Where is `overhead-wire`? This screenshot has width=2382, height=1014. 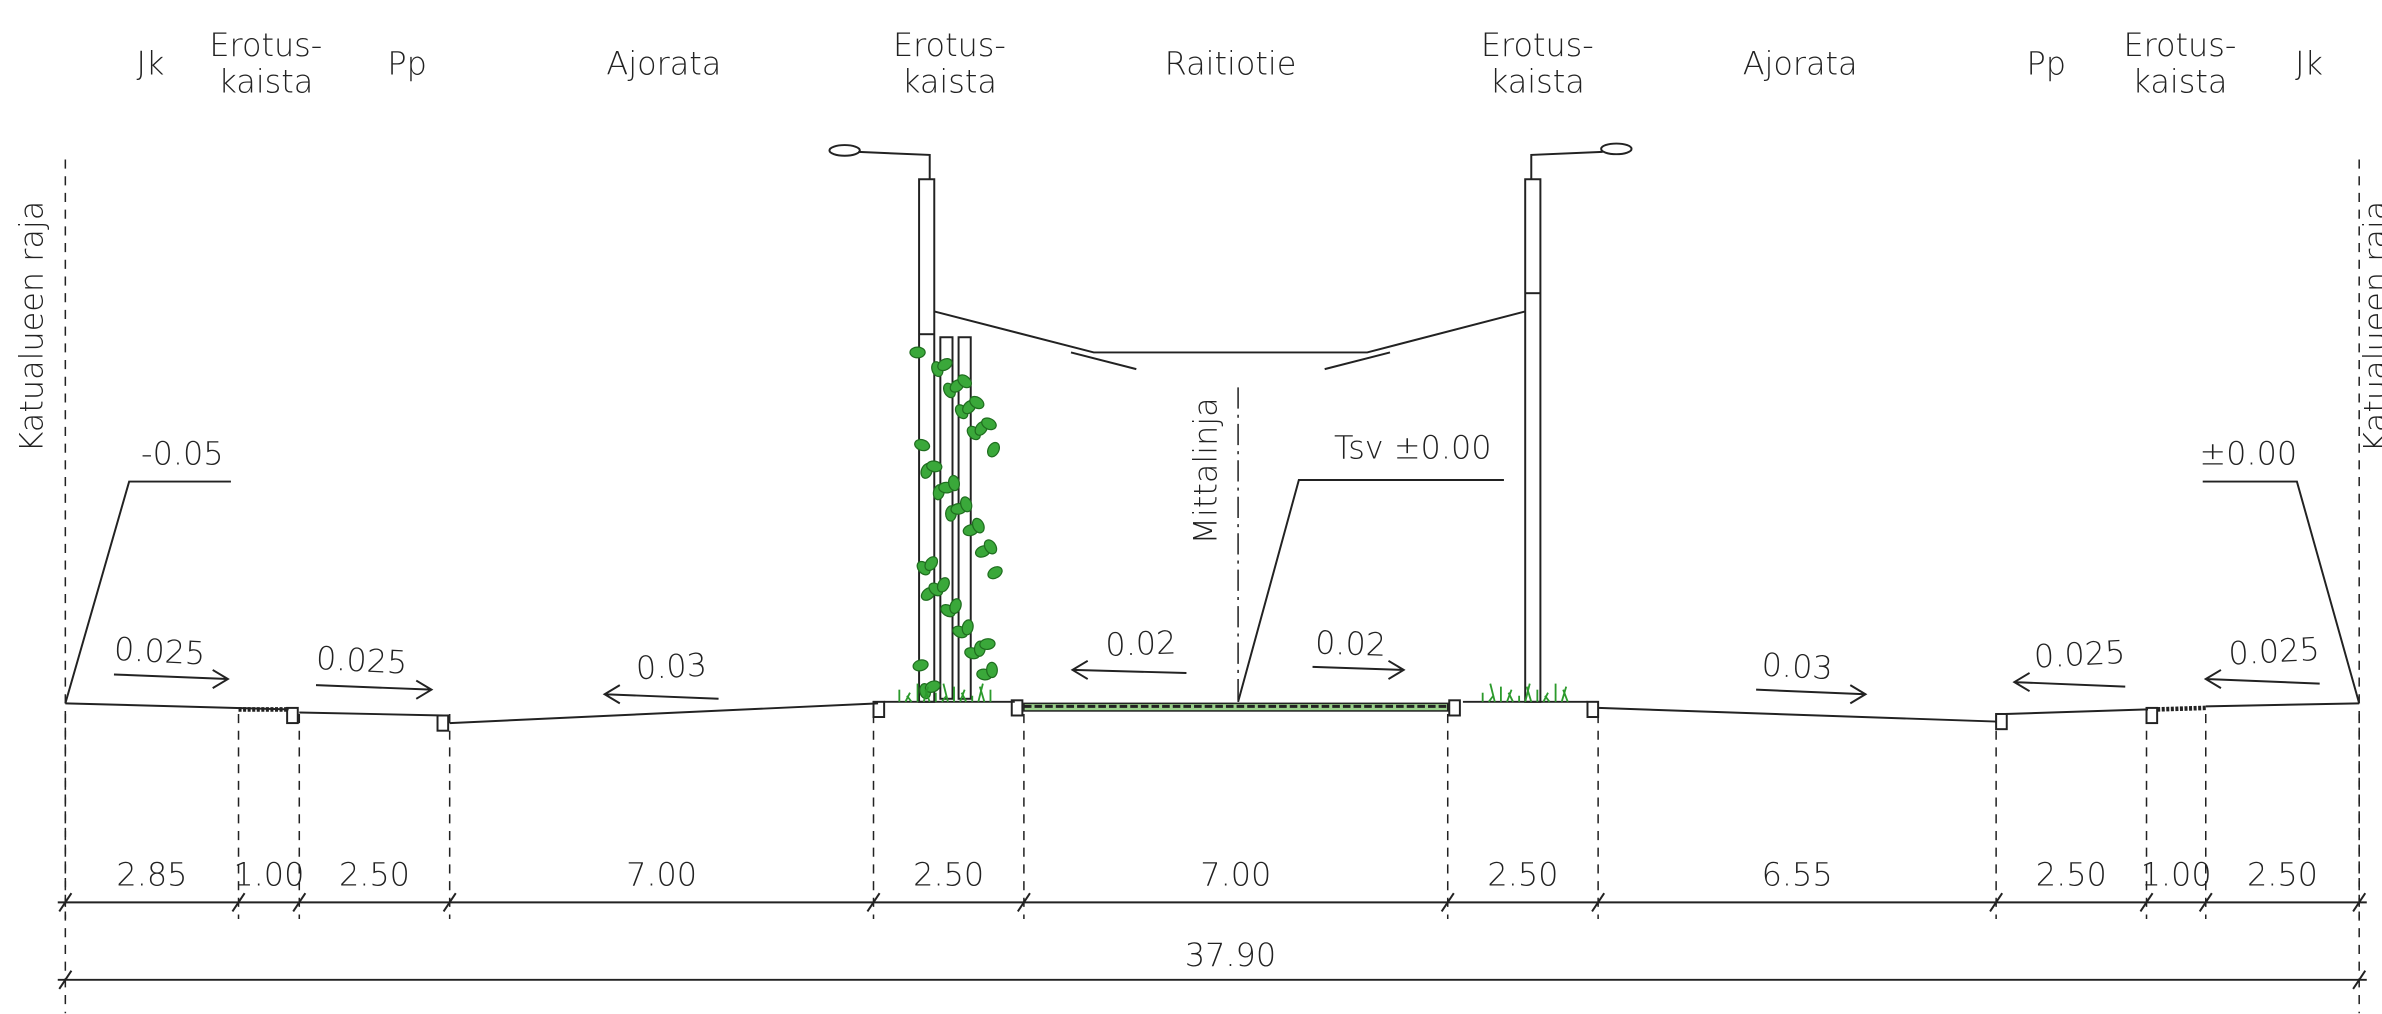 overhead-wire is located at coordinates (1230, 340).